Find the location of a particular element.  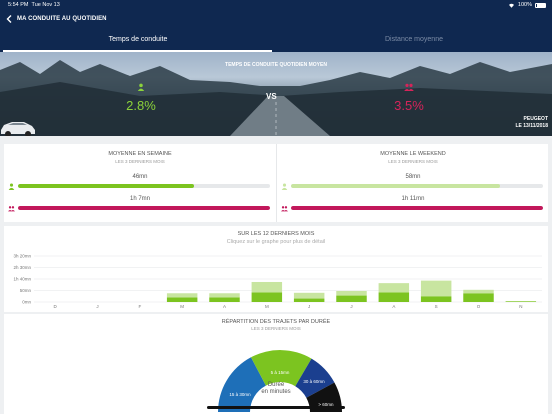

brand-label: PEUGEOT LE 13/11/2018 is located at coordinates (531, 123).